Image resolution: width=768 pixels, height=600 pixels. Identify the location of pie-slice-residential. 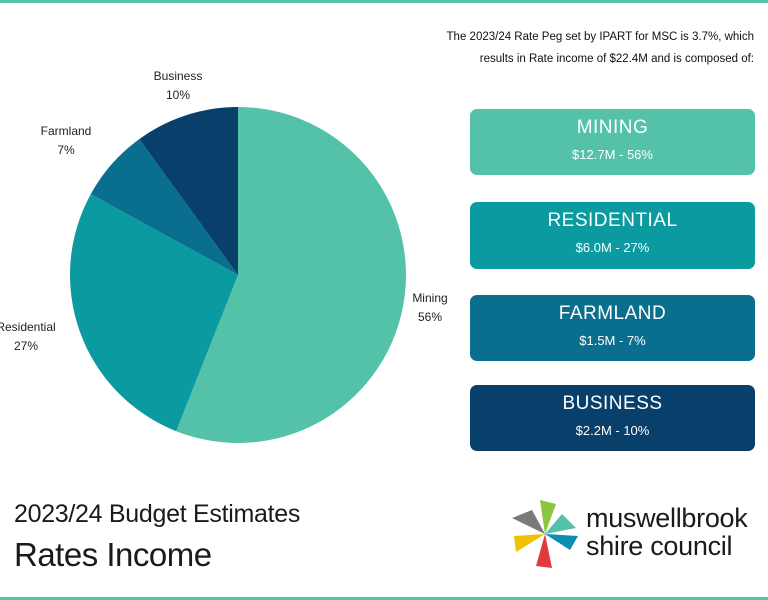
(153, 313).